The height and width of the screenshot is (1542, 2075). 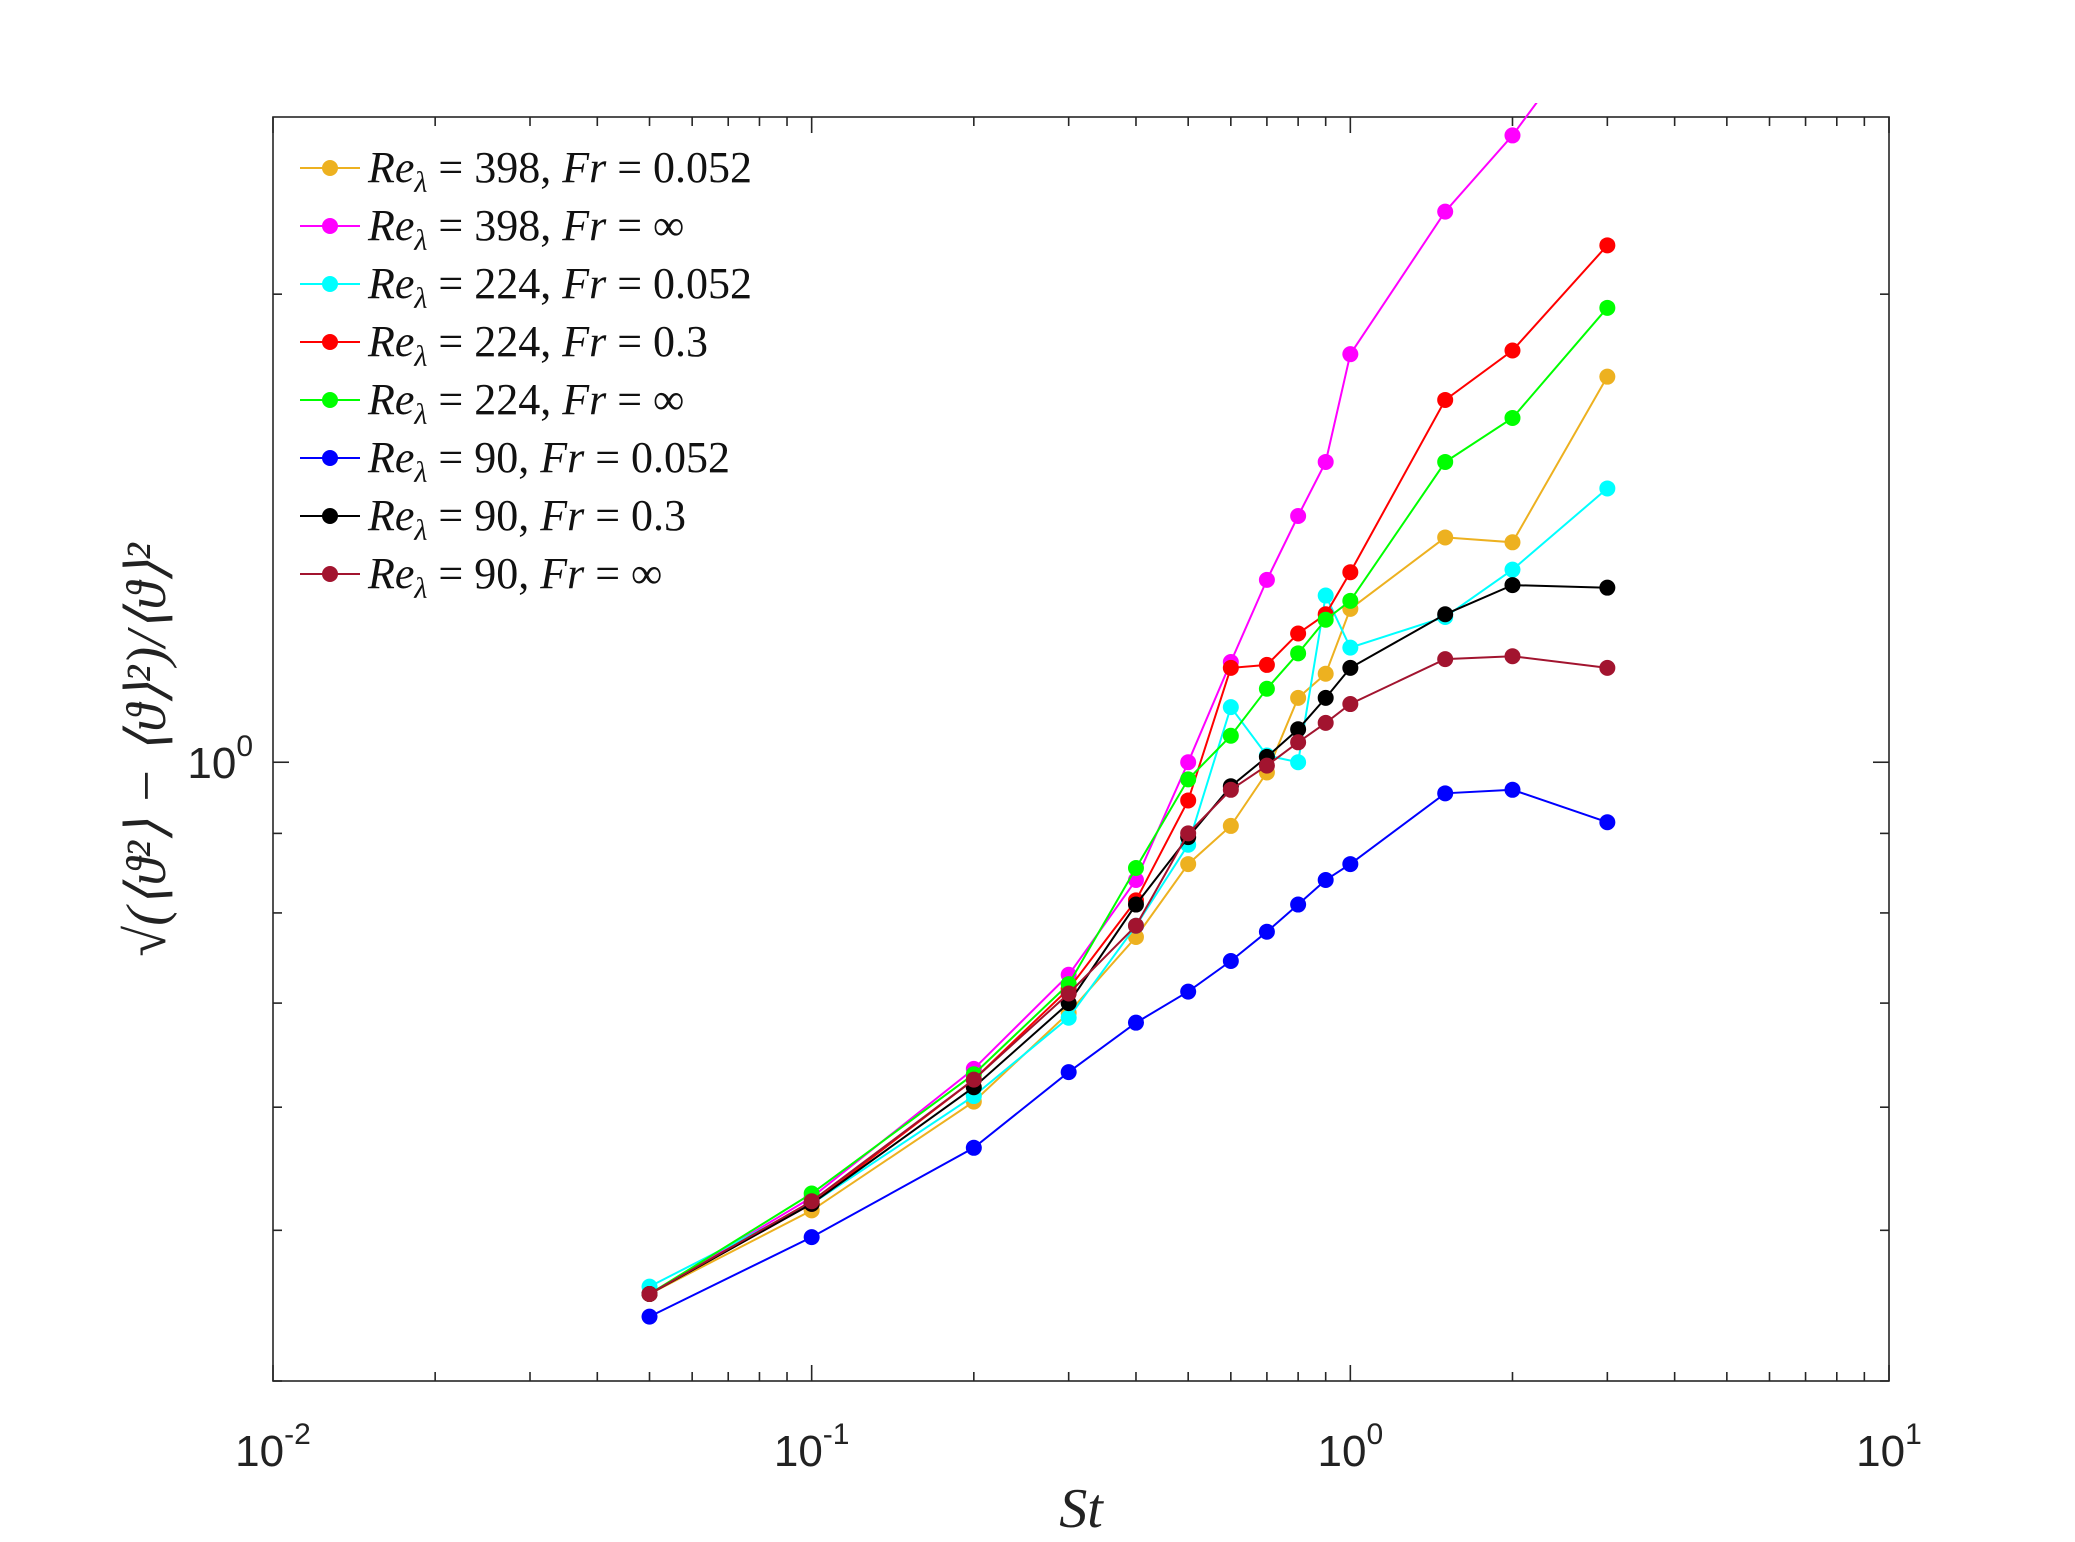 I want to click on x-tick-label: 10⁻¹, so click(x=812, y=1447).